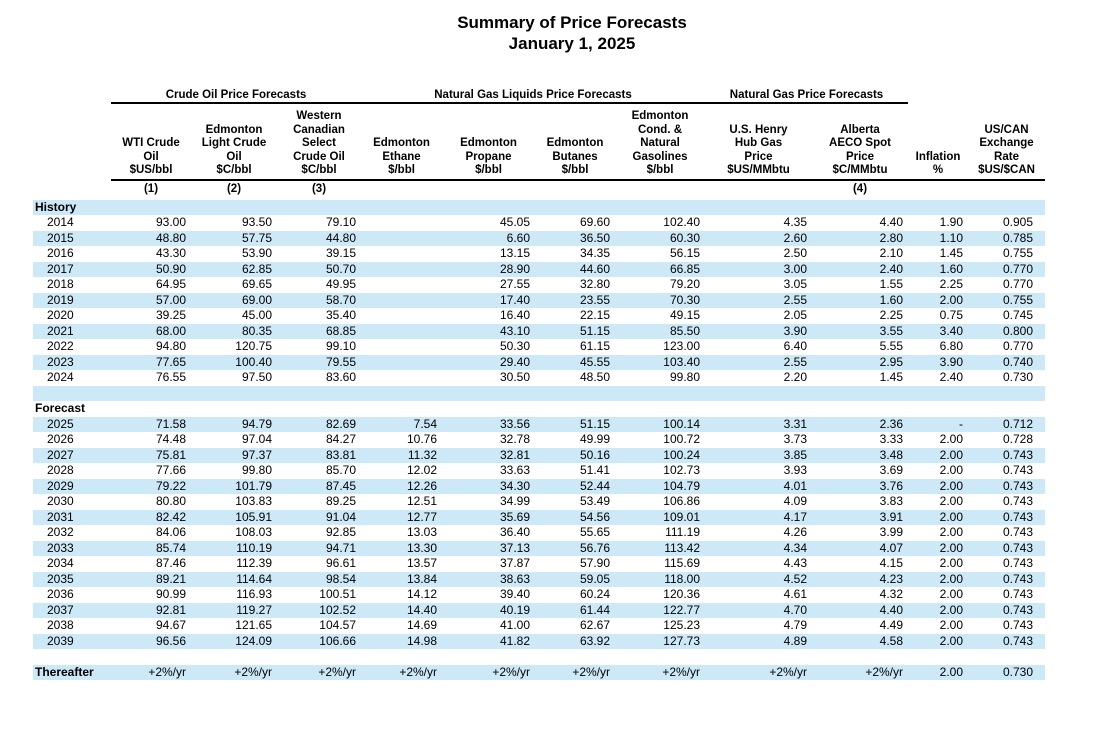  I want to click on value-cell: 60.24, so click(594, 594).